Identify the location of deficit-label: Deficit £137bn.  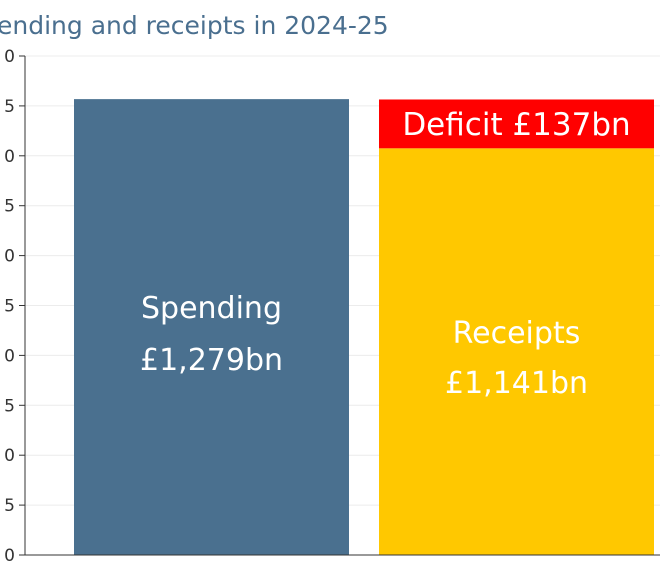
(516, 125).